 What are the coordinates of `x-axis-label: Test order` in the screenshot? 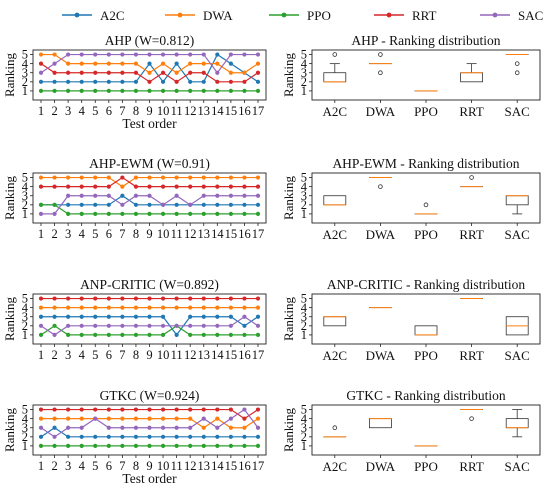 It's located at (149, 123).